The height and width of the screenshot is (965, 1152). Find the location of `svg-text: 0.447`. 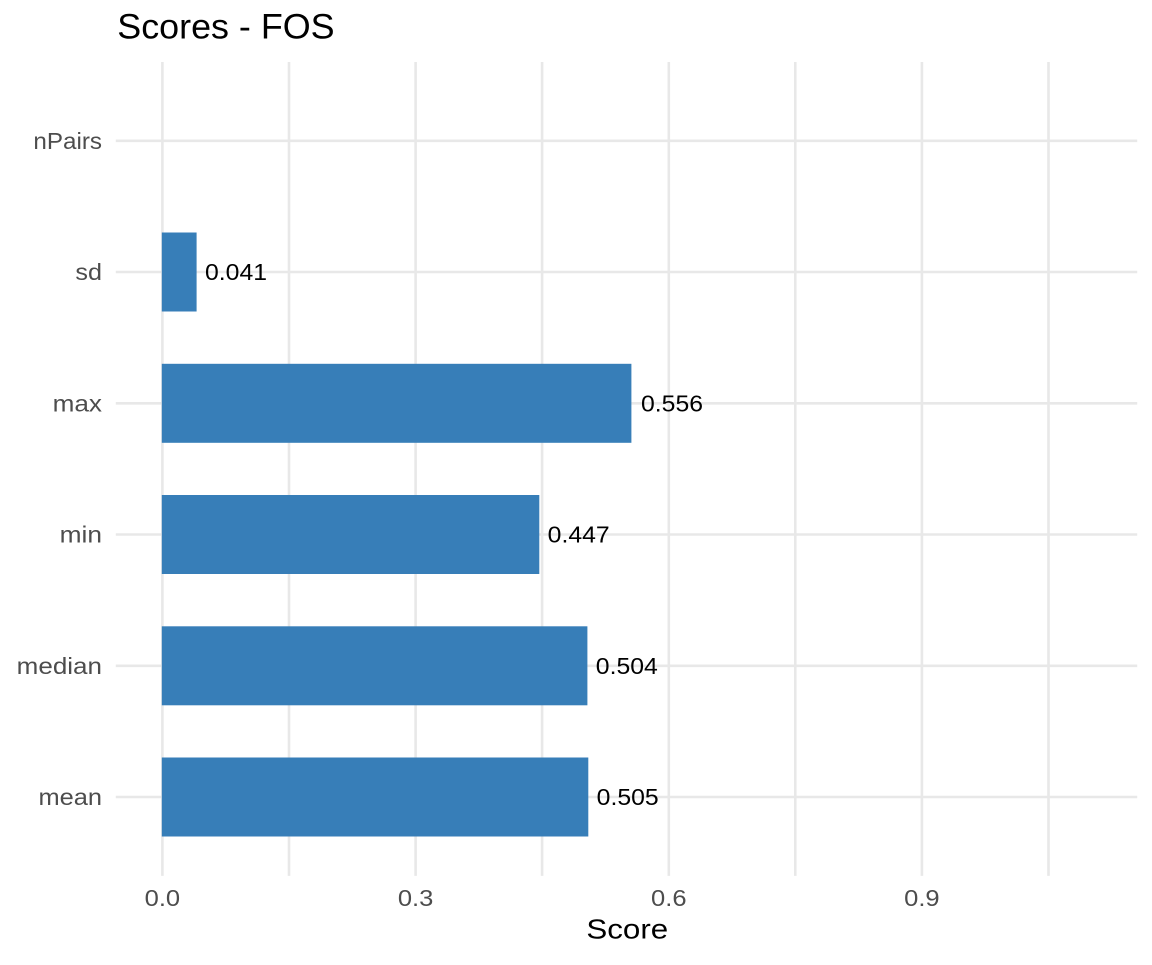

svg-text: 0.447 is located at coordinates (579, 535).